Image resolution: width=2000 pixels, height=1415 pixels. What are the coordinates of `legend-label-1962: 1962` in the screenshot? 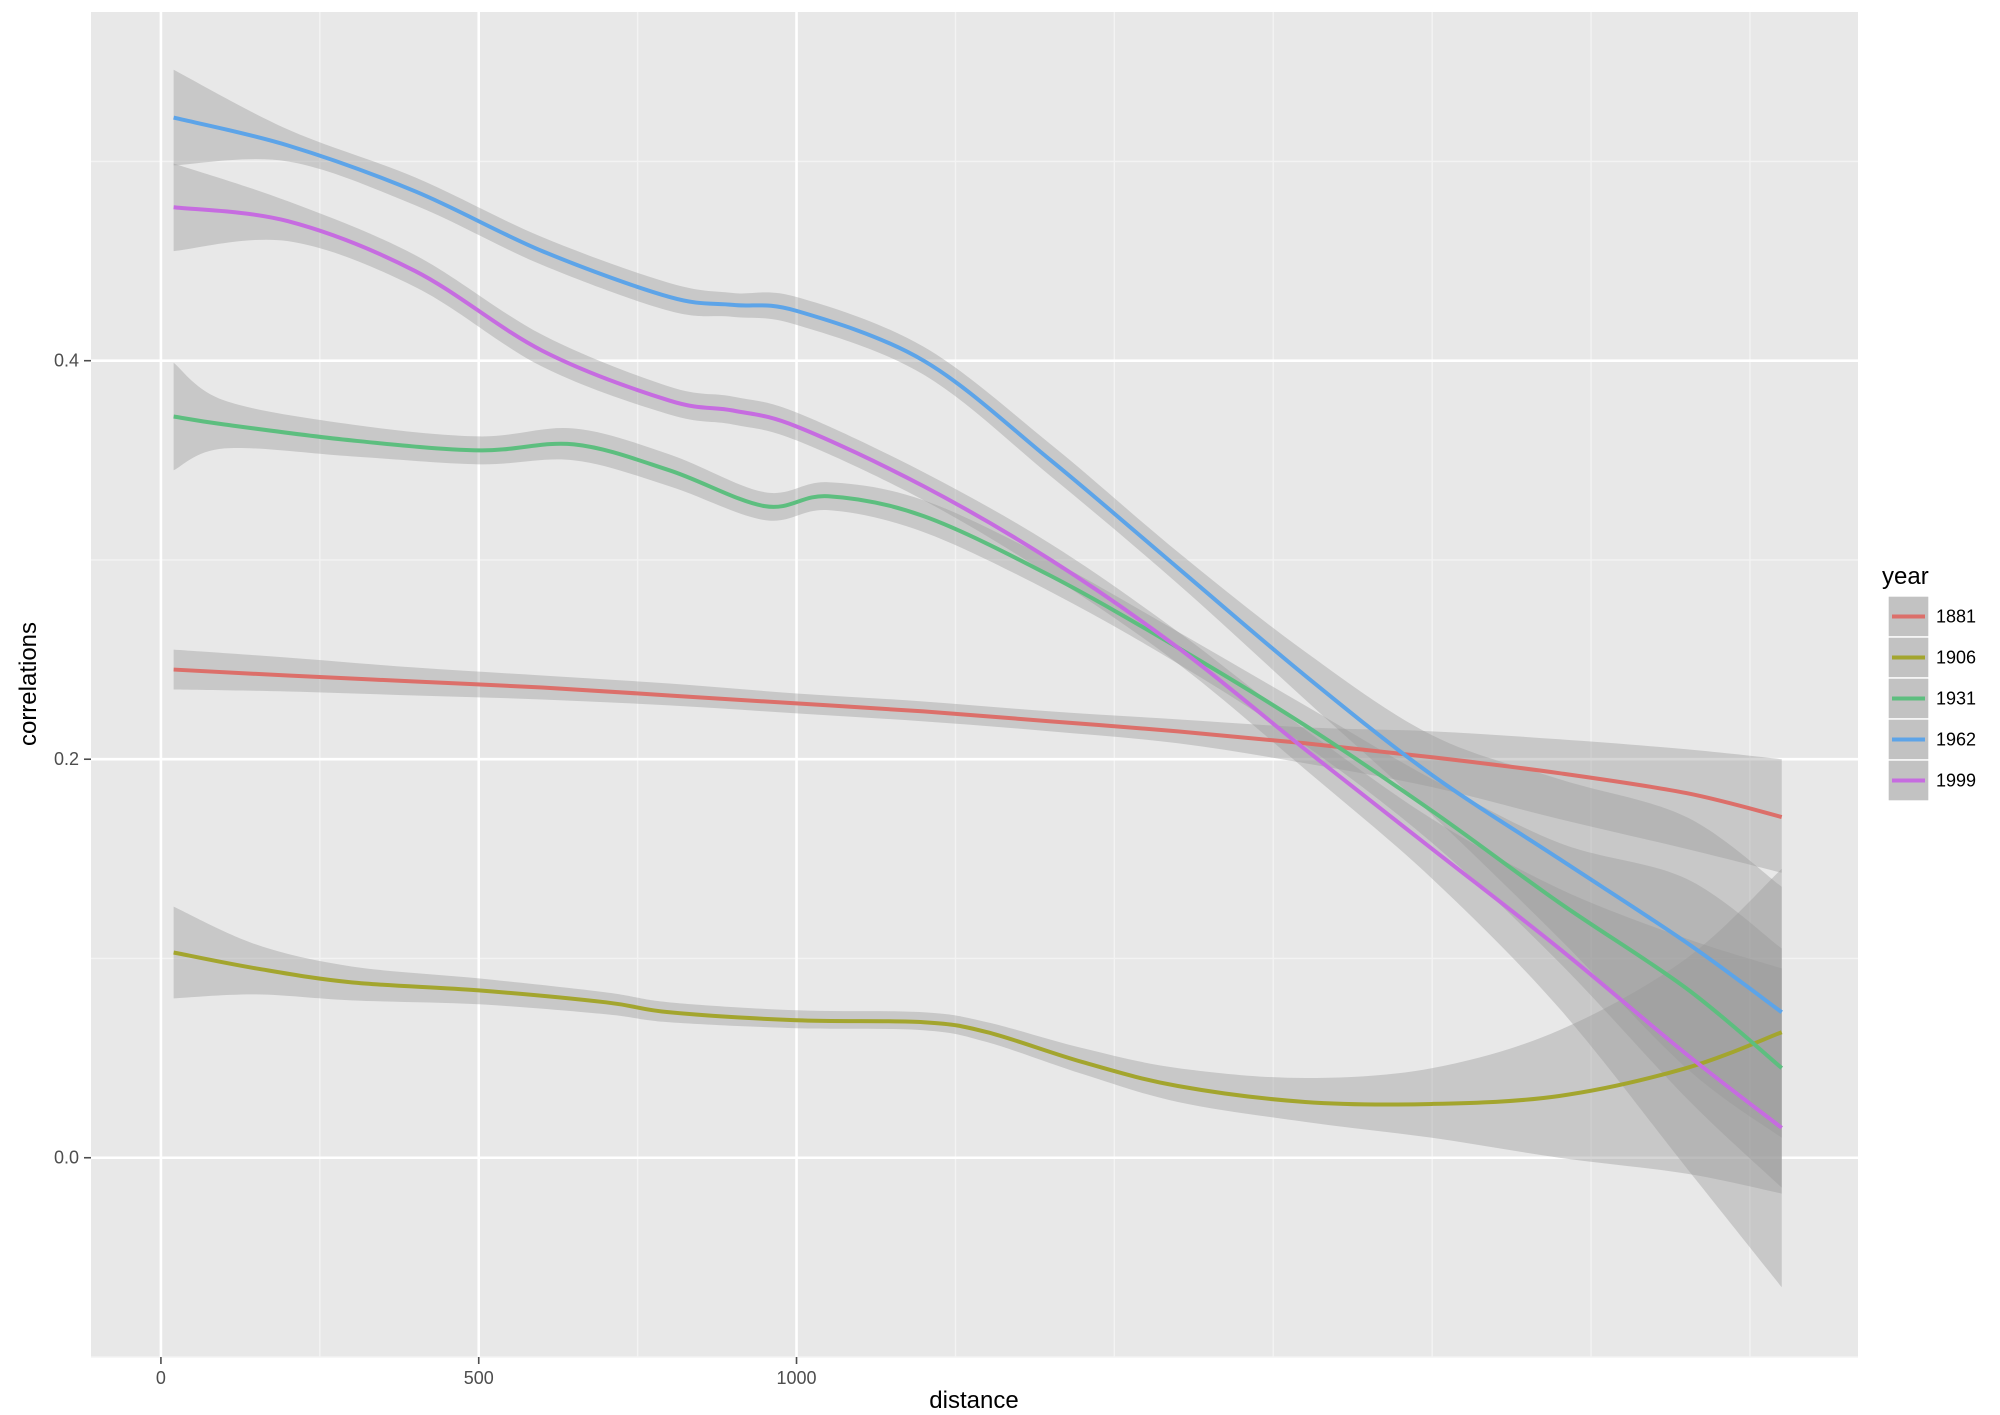 It's located at (1956, 740).